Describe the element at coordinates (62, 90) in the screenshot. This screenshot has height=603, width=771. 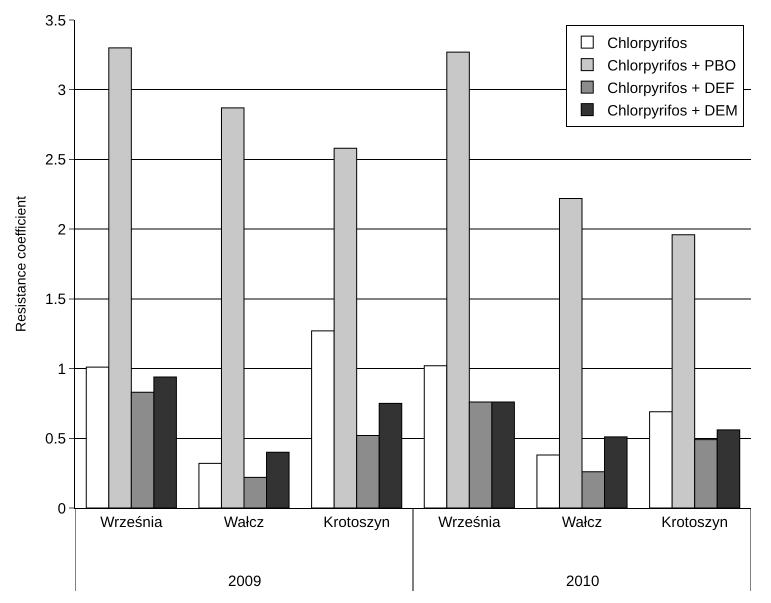
I see `y-tick-label: 3` at that location.